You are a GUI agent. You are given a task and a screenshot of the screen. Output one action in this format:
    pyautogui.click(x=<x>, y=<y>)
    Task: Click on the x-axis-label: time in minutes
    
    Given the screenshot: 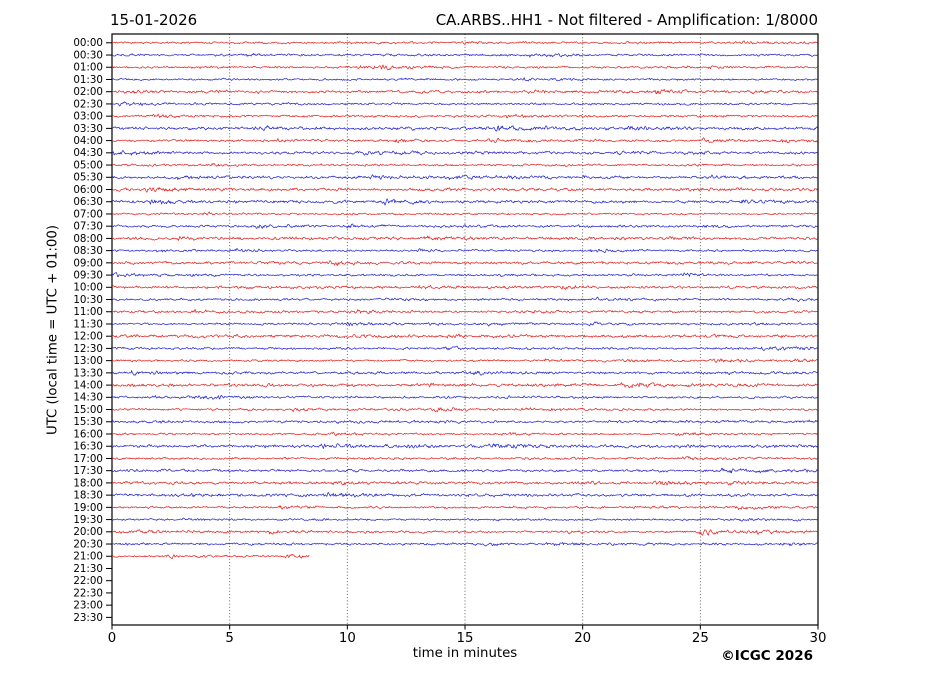 What is the action you would take?
    pyautogui.click(x=465, y=653)
    